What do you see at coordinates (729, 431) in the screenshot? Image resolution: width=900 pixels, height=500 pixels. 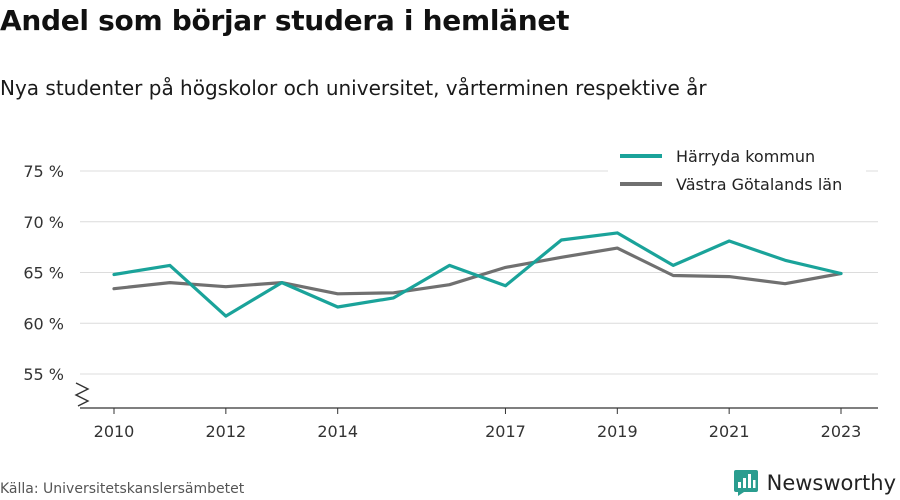 I see `x-tick-label: 2021` at bounding box center [729, 431].